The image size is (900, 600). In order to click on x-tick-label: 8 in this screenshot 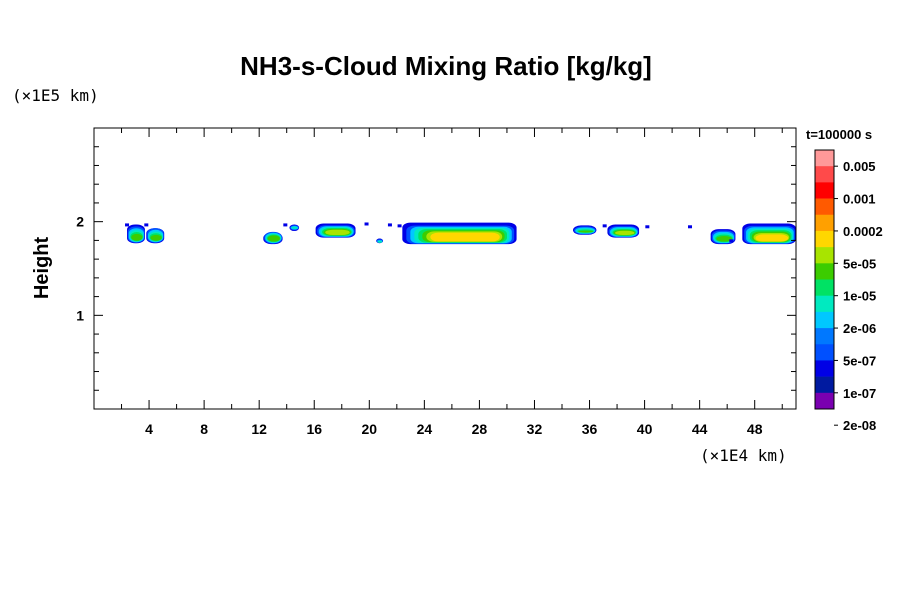, I will do `click(204, 429)`.